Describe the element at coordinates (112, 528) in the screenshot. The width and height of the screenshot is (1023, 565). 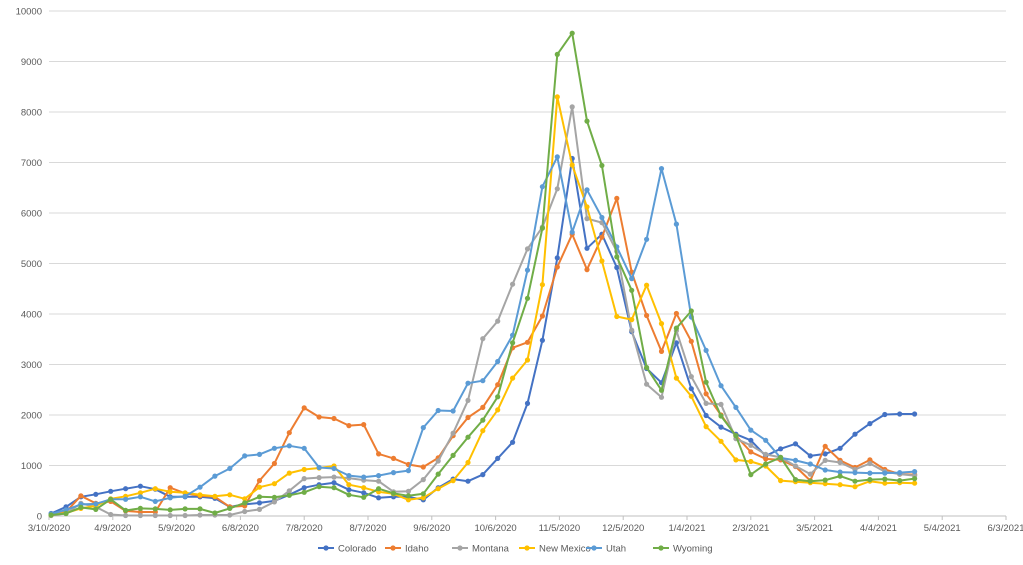
I see `x-tick-label: 4/9/2020` at that location.